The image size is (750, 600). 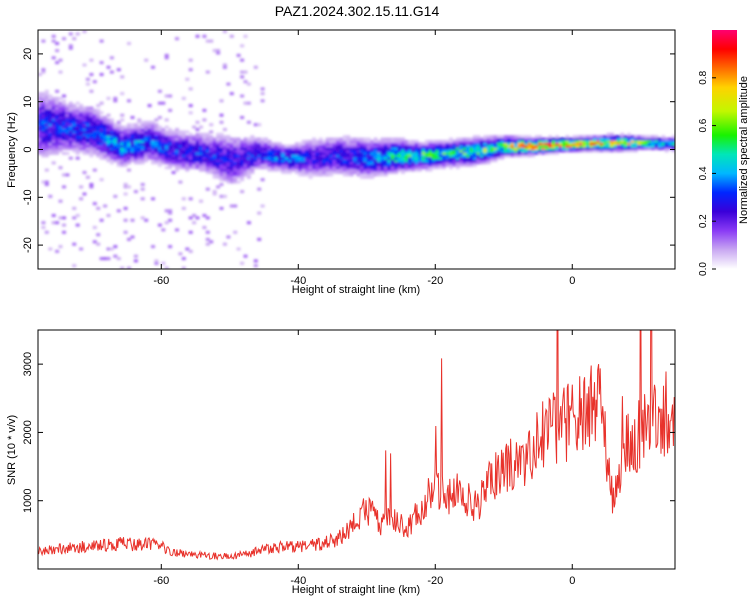 I want to click on colorbar-tick-label: 0.8, so click(x=703, y=77).